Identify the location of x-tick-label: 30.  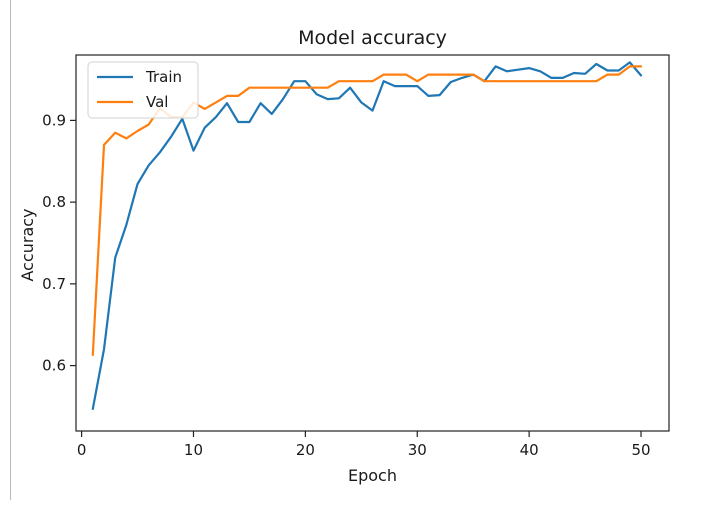
(417, 450).